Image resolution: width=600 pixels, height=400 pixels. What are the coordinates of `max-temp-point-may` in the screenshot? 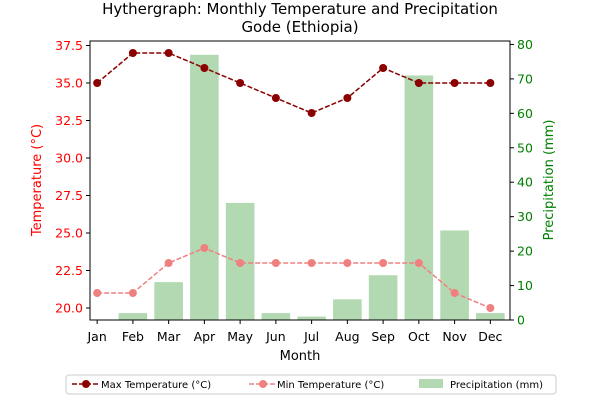 It's located at (240, 83).